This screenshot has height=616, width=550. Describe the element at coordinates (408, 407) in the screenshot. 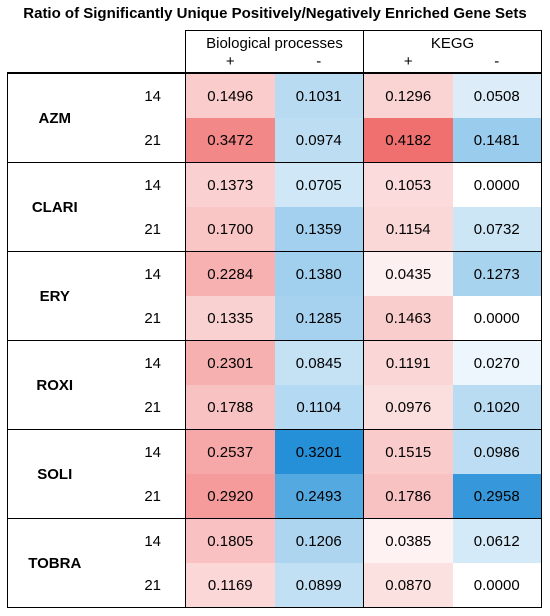

I see `heatmap-cell: 0.0976` at that location.